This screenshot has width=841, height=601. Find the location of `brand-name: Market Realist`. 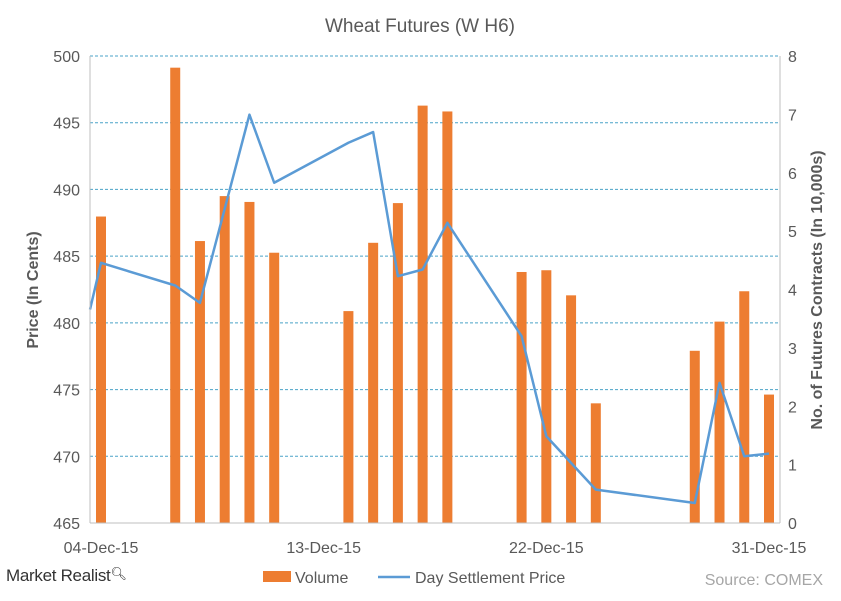

brand-name: Market Realist is located at coordinates (58, 575).